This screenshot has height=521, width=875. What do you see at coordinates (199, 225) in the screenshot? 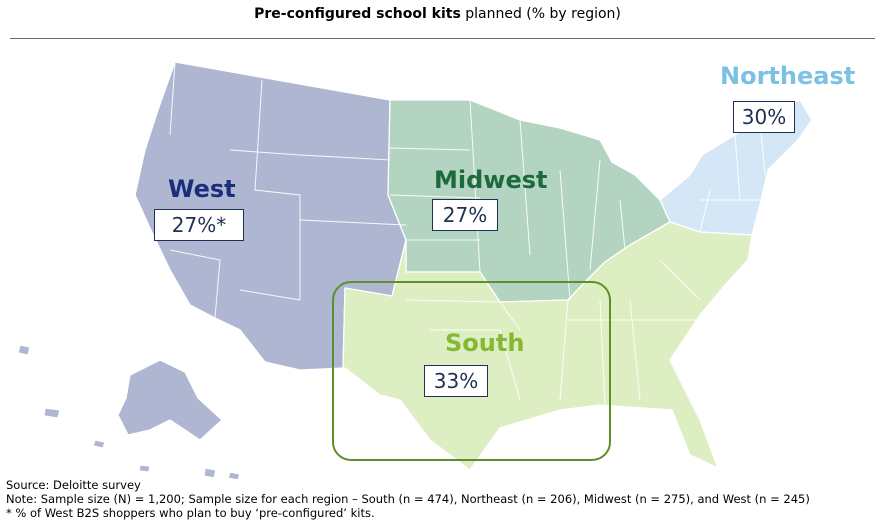
I see `west-value-box: 27%*` at bounding box center [199, 225].